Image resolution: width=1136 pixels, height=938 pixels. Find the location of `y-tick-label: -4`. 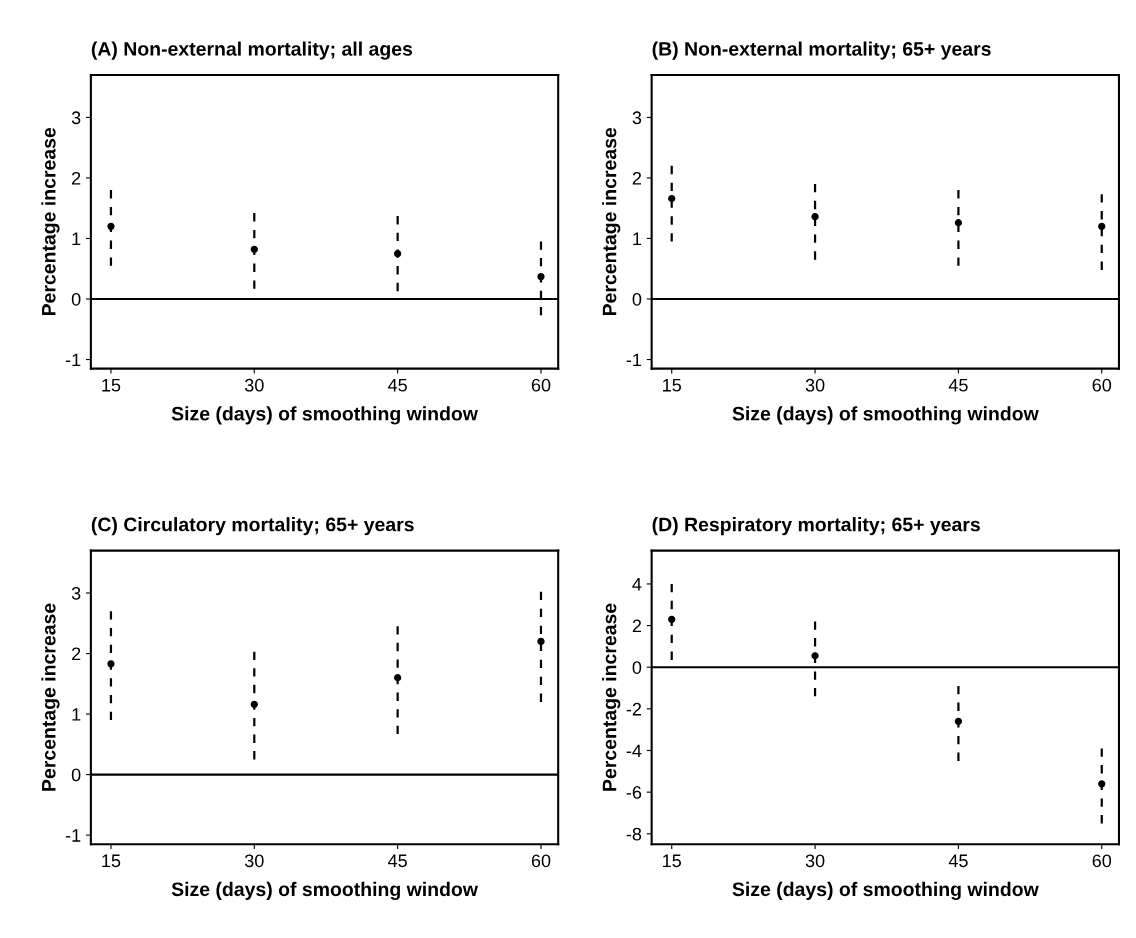

y-tick-label: -4 is located at coordinates (634, 751).